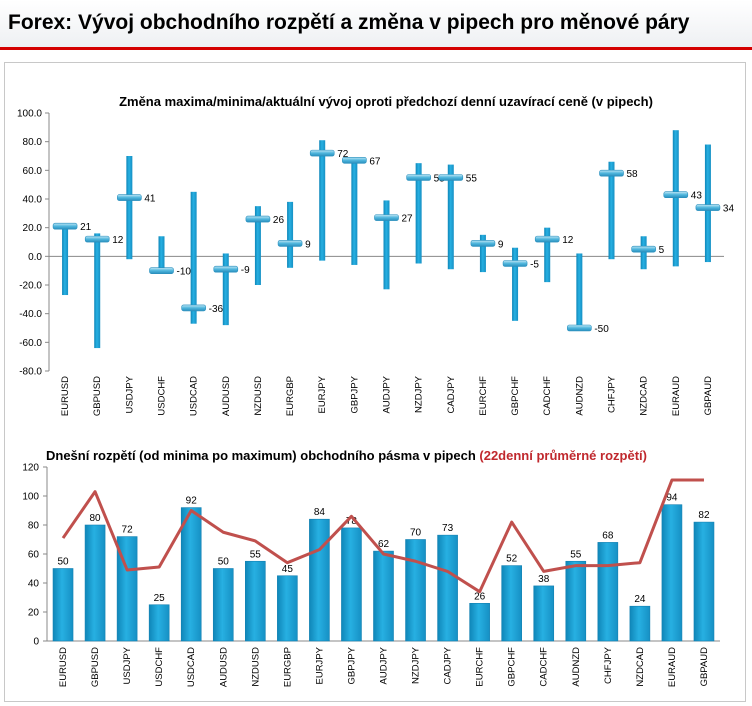 The width and height of the screenshot is (752, 706). I want to click on bar-chart-title-highlight: (22denní průměrné rozpětí), so click(563, 455).